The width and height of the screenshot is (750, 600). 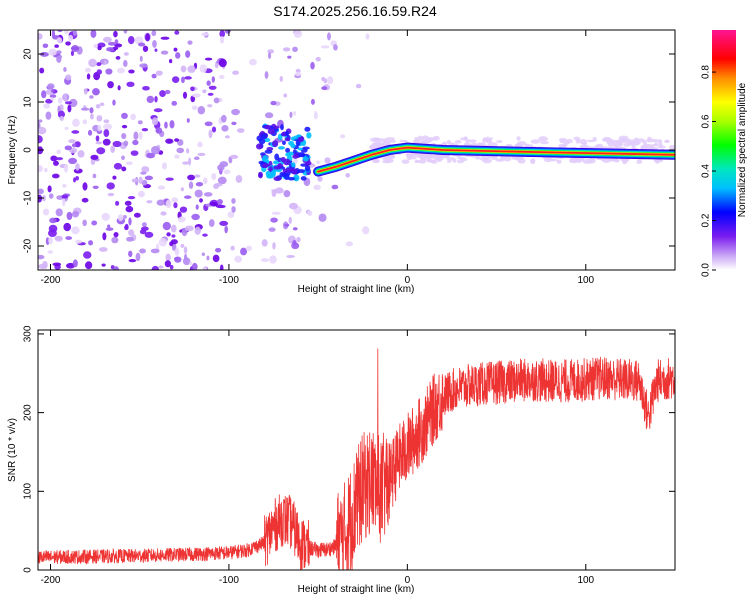 What do you see at coordinates (494, 159) in the screenshot?
I see `heatmap-ridge` at bounding box center [494, 159].